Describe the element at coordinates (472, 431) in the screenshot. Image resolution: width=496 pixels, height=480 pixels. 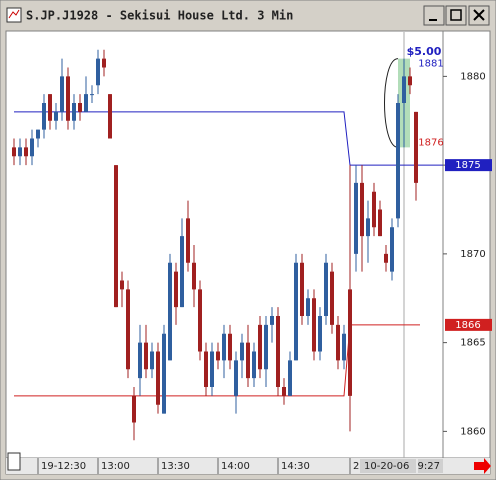
I see `y-tick-label: 1860` at that location.